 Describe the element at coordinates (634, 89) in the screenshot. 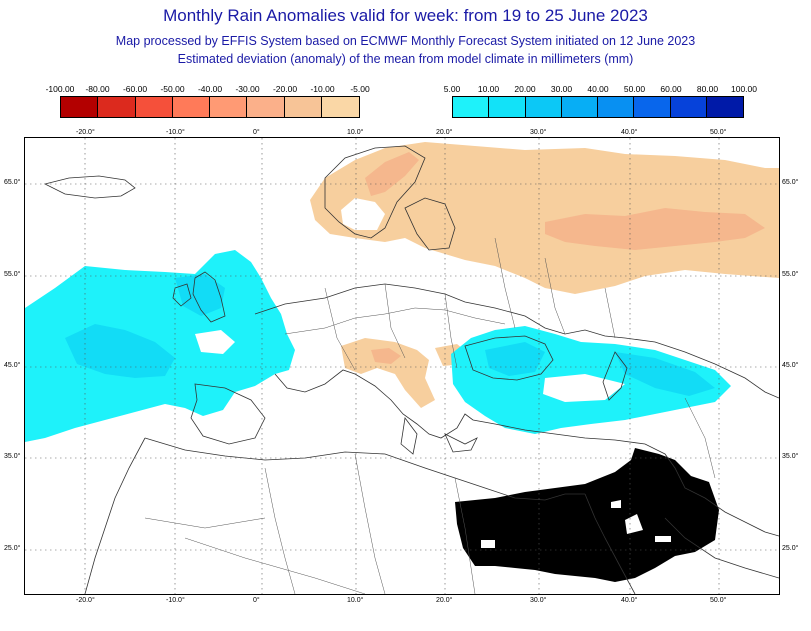

I see `legend-label: 50.00` at that location.